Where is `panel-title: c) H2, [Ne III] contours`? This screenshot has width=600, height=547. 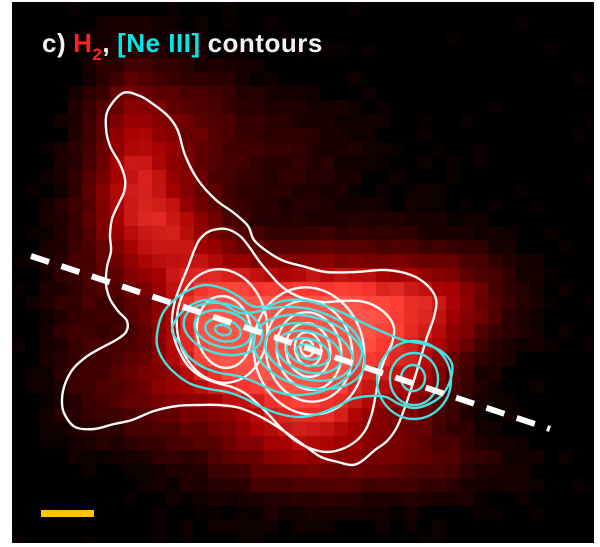
panel-title: c) H2, [Ne III] contours is located at coordinates (182, 46).